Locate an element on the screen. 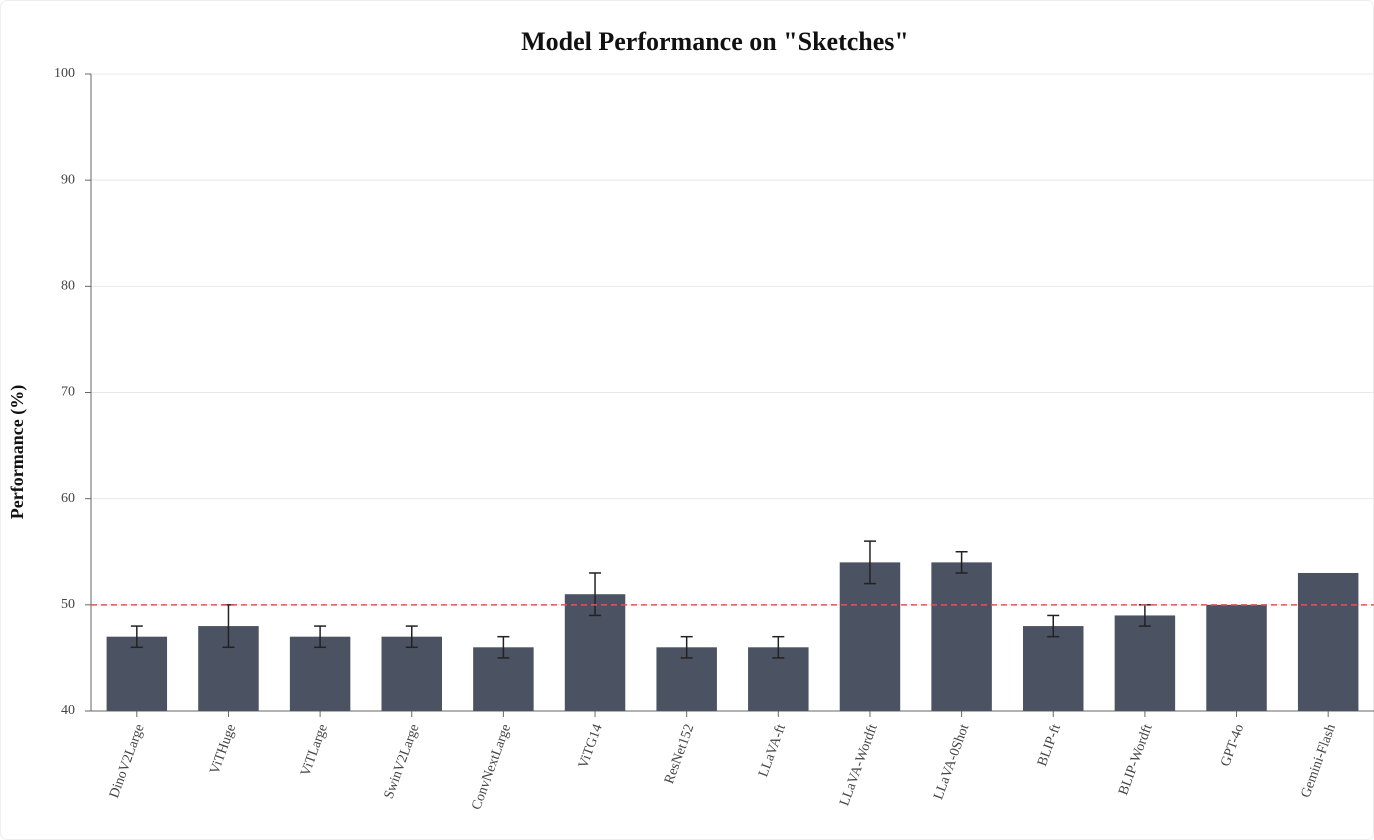  y-tick-label: 100 is located at coordinates (64, 73).